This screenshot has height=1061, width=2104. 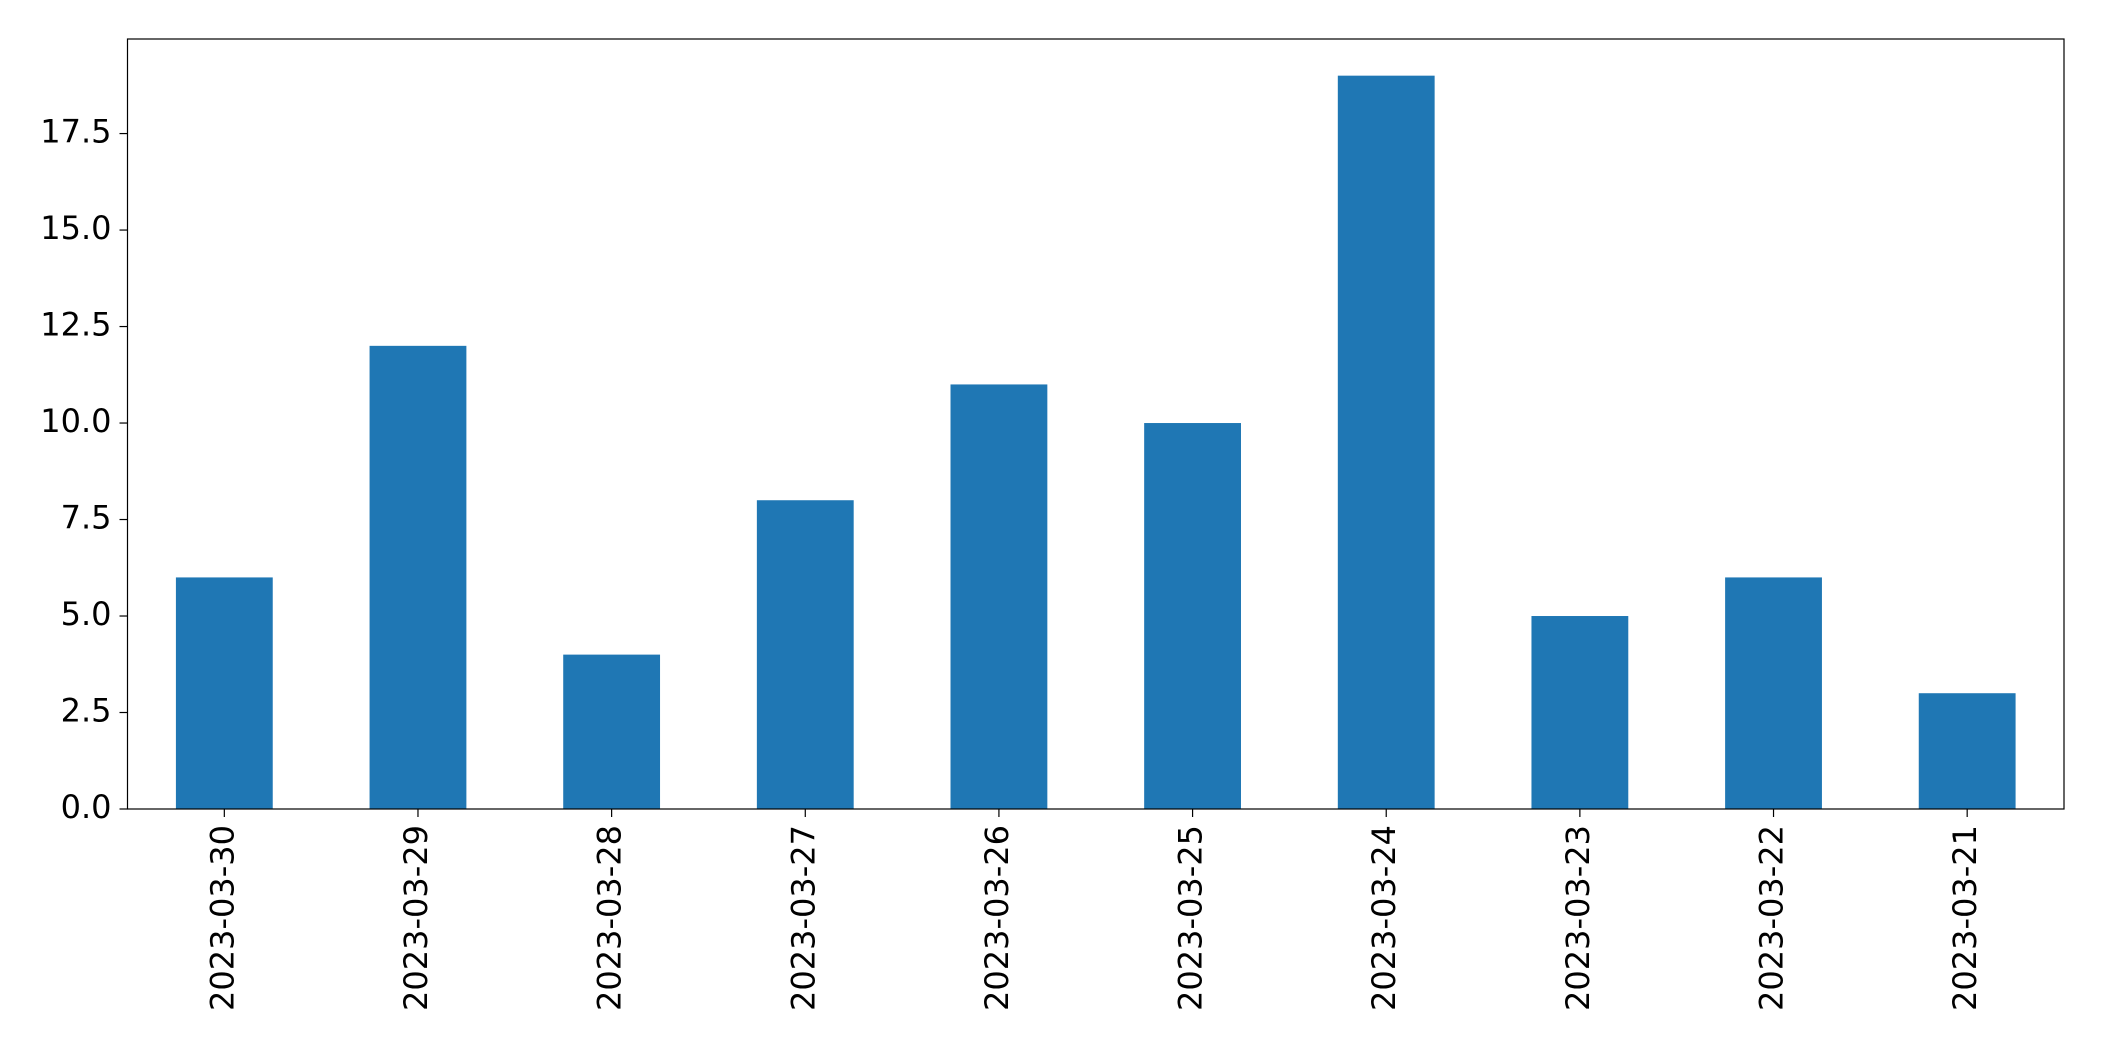 I want to click on x-tick-label: 2023-03-23, so click(x=1578, y=918).